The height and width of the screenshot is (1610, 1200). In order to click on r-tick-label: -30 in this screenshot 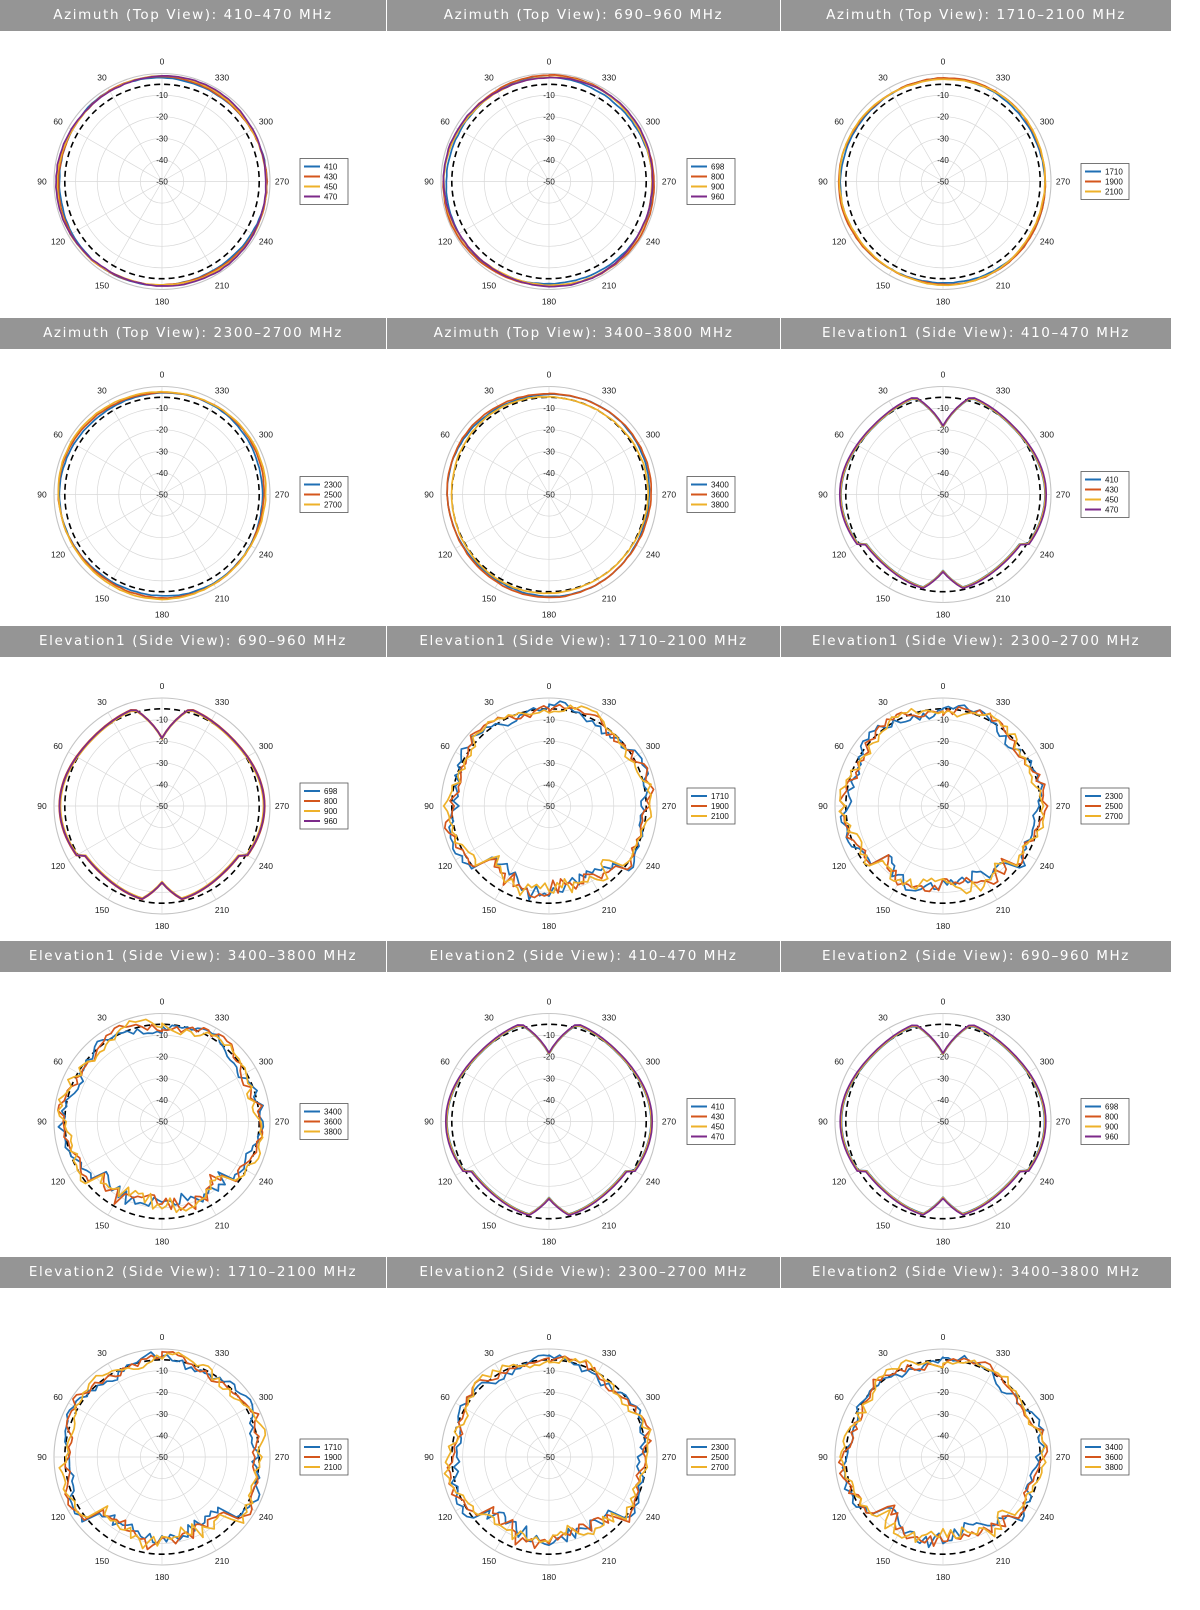, I will do `click(549, 138)`.